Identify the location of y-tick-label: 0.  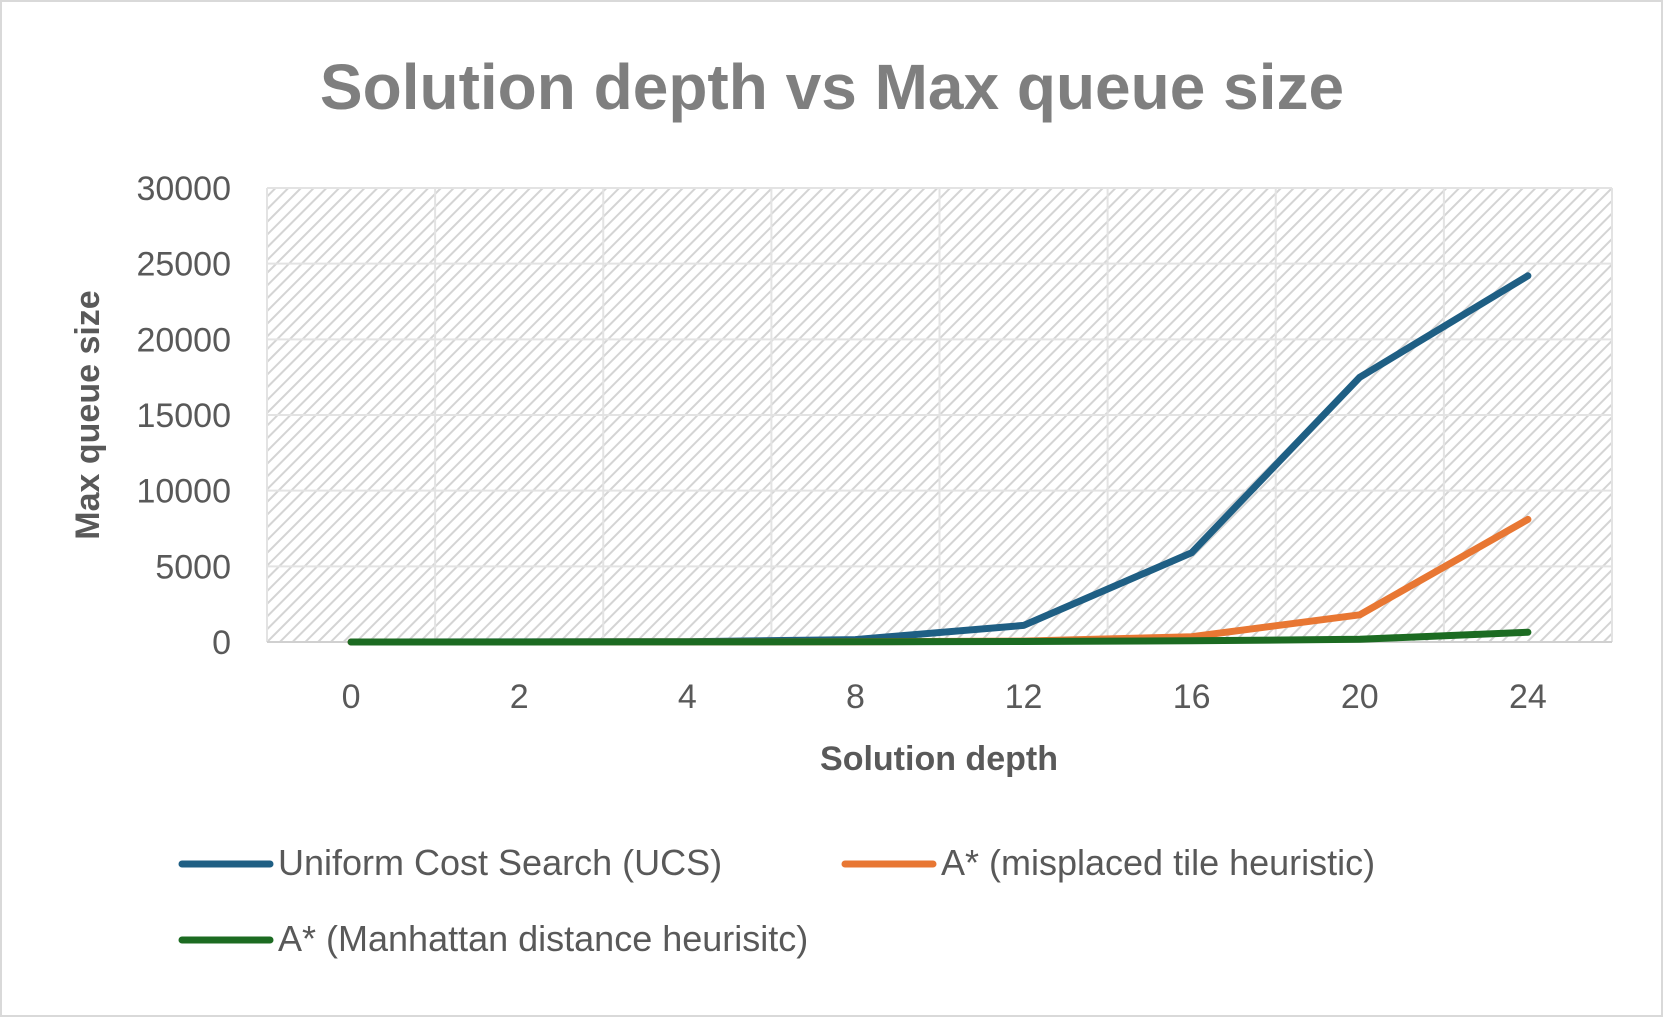
(221, 643).